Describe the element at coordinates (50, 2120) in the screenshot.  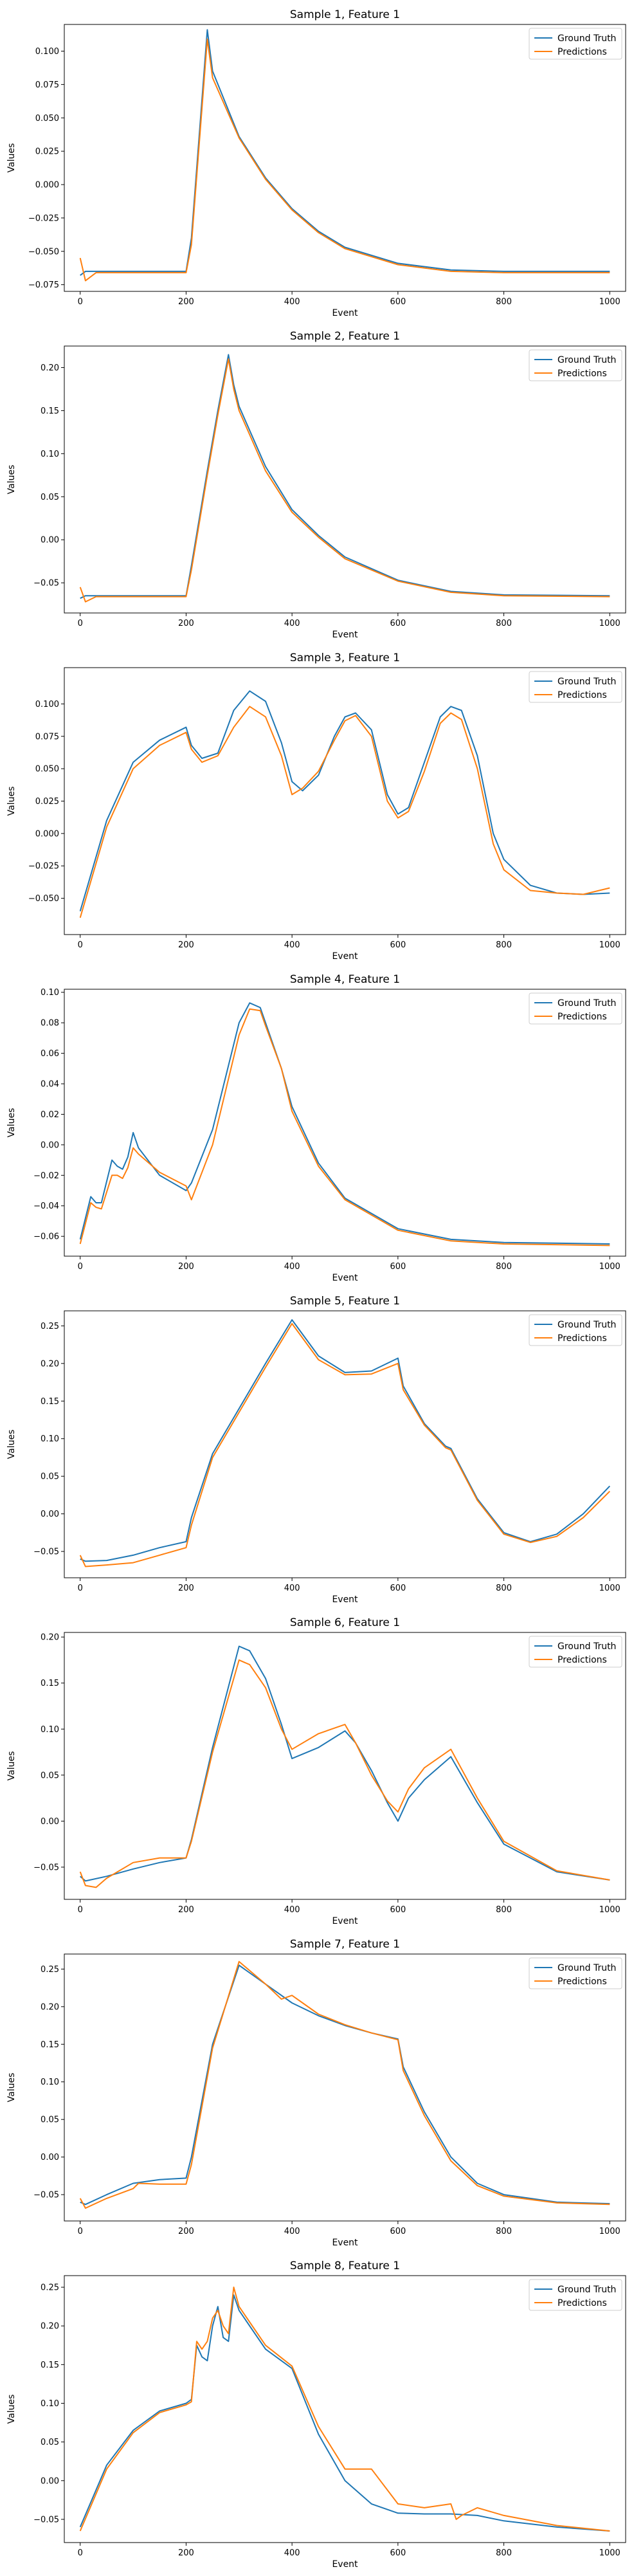
I see `y-tick-label: 0.05` at that location.